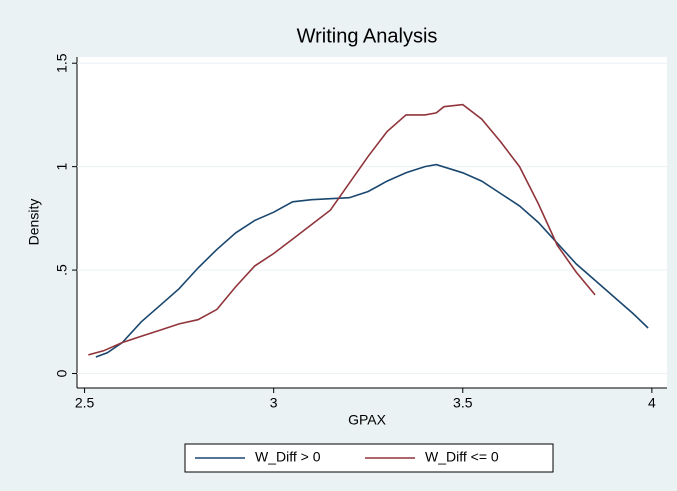  What do you see at coordinates (462, 457) in the screenshot?
I see `legend-label: W_Diff <= 0` at bounding box center [462, 457].